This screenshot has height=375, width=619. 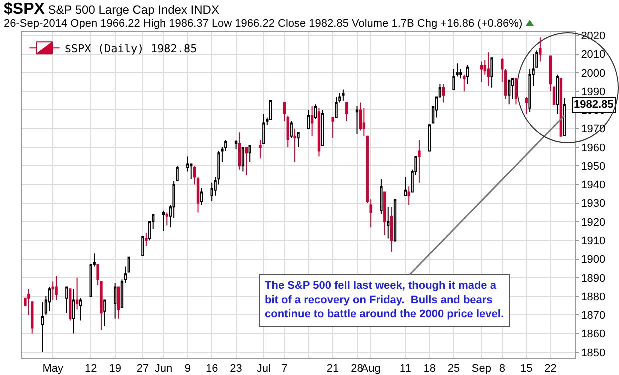 What do you see at coordinates (526, 369) in the screenshot?
I see `x-tick-label: 15` at bounding box center [526, 369].